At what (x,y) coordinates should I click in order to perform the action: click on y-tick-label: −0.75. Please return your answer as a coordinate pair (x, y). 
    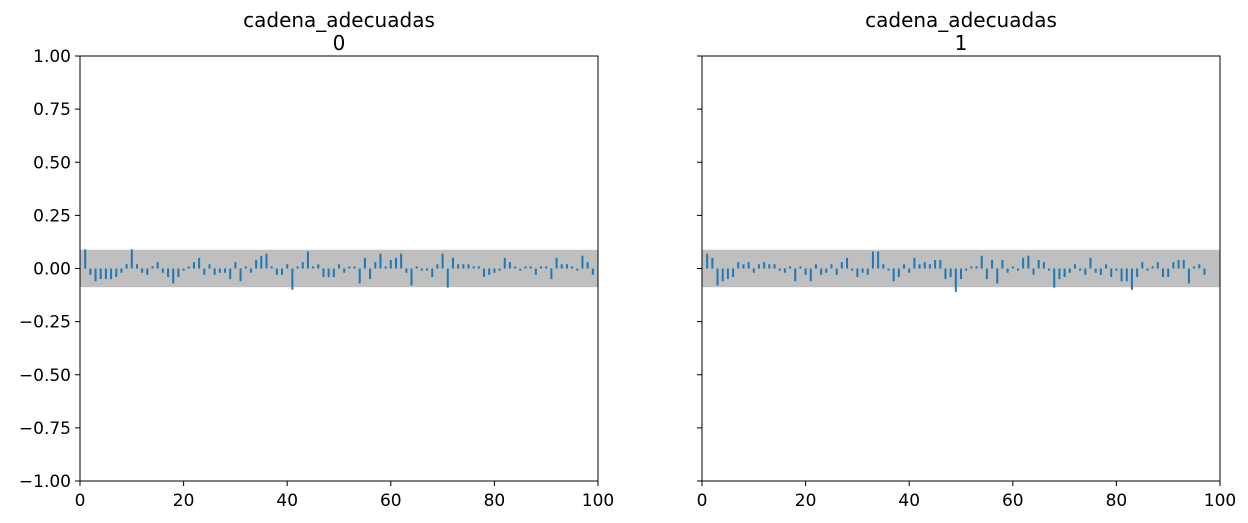
    Looking at the image, I should click on (45, 429).